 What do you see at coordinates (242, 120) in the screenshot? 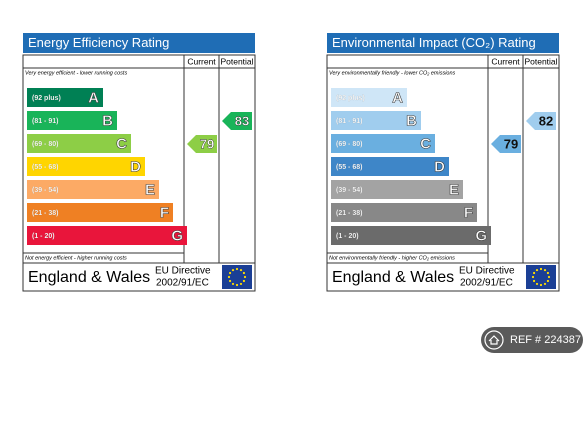
I see `rating-value: 83` at bounding box center [242, 120].